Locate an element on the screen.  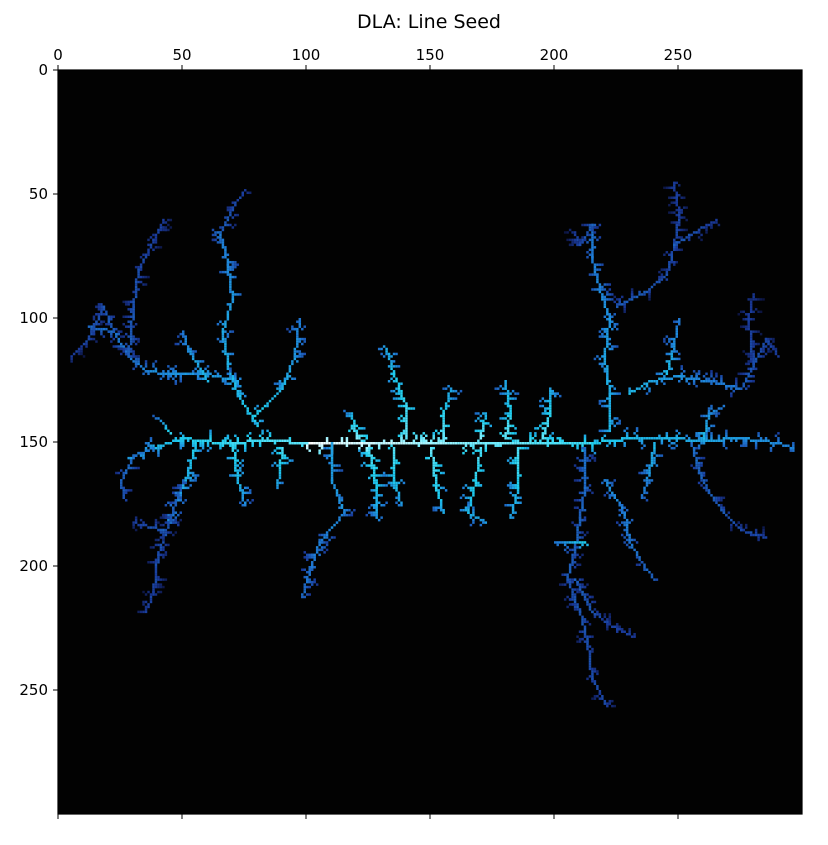
y-tick-label-0: 0 is located at coordinates (43, 70).